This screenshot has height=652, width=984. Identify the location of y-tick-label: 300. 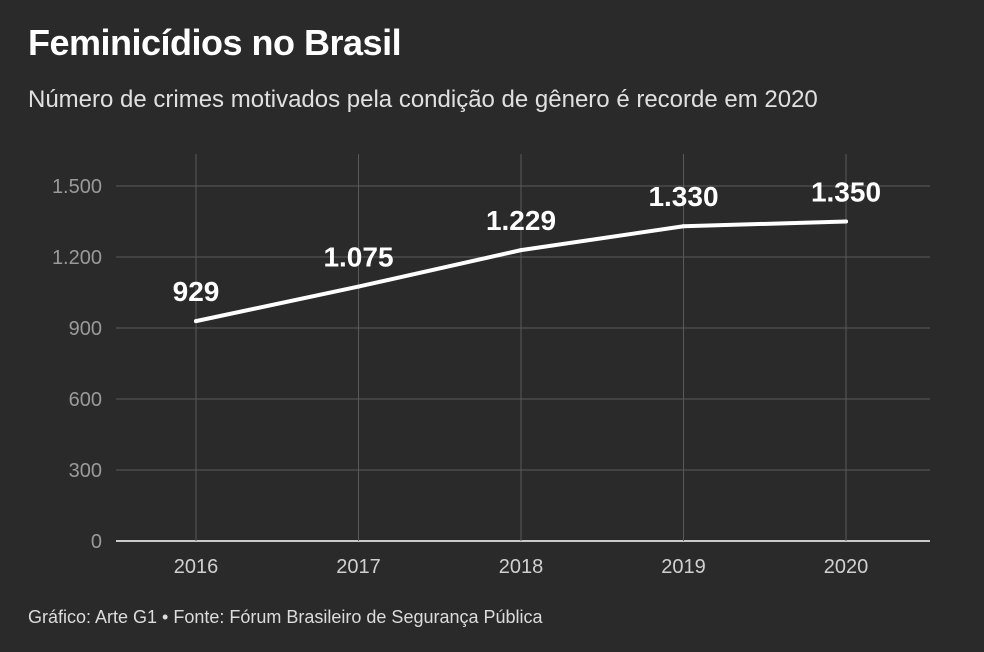
(85, 471).